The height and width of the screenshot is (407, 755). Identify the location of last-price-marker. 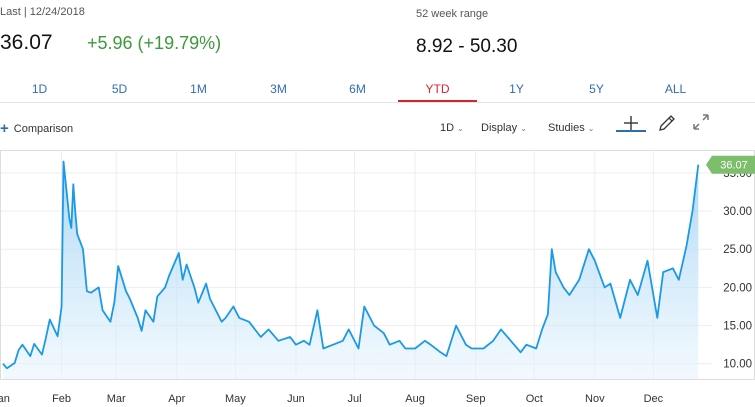
(730, 164).